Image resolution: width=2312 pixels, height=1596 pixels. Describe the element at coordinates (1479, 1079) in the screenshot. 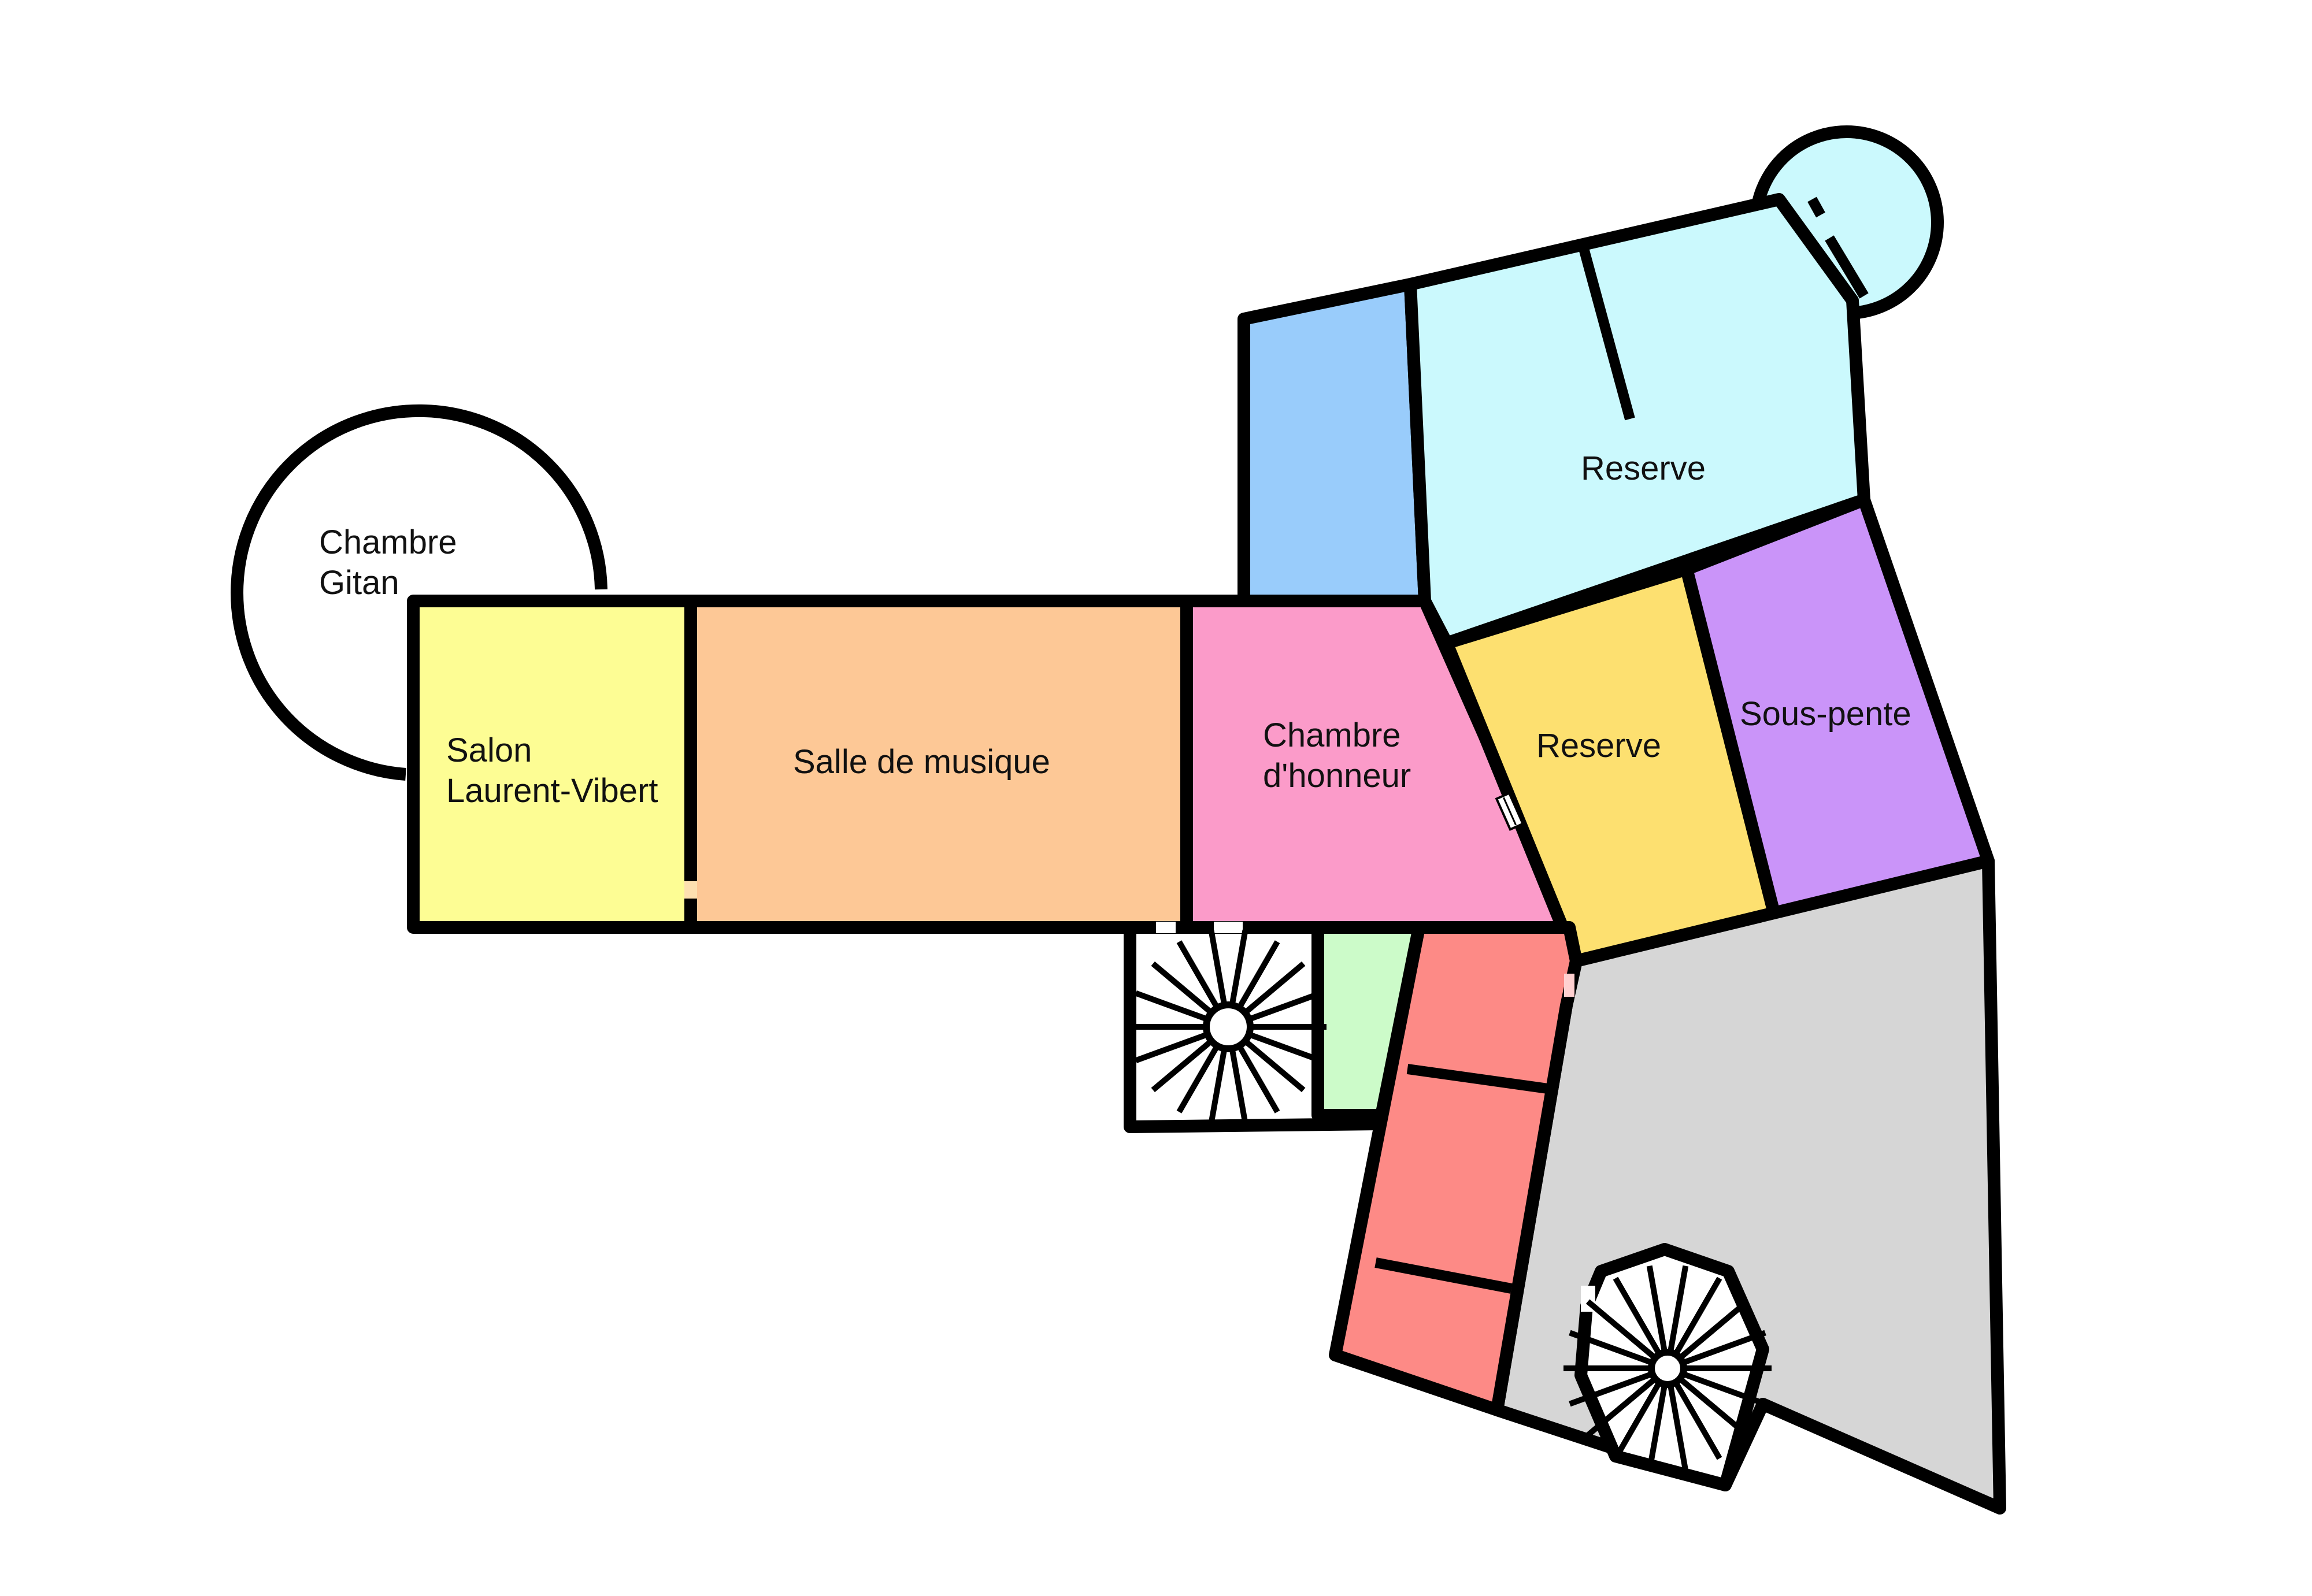

I see `partition-red-upper` at that location.